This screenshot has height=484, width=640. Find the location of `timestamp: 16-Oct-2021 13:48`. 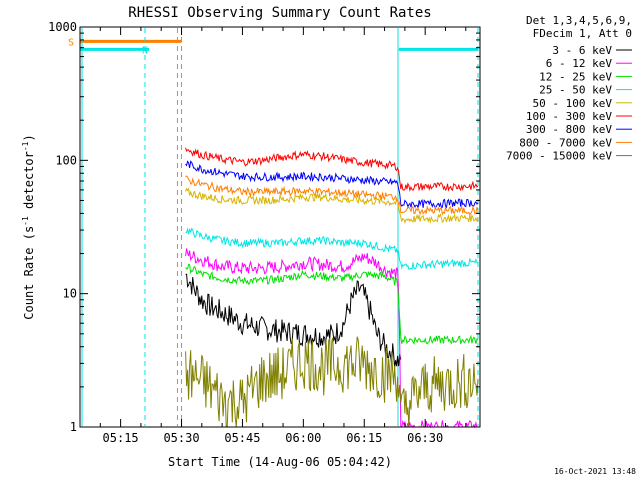

timestamp: 16-Oct-2021 13:48 is located at coordinates (595, 471).